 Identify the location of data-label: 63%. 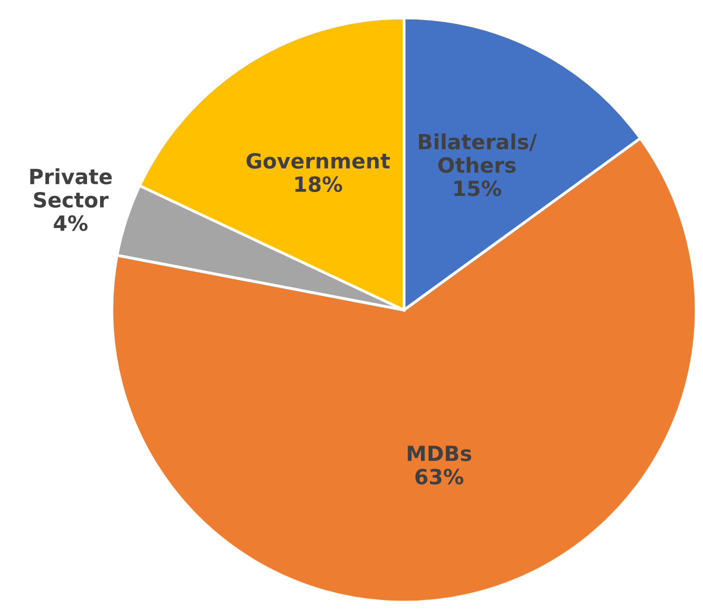
(439, 476).